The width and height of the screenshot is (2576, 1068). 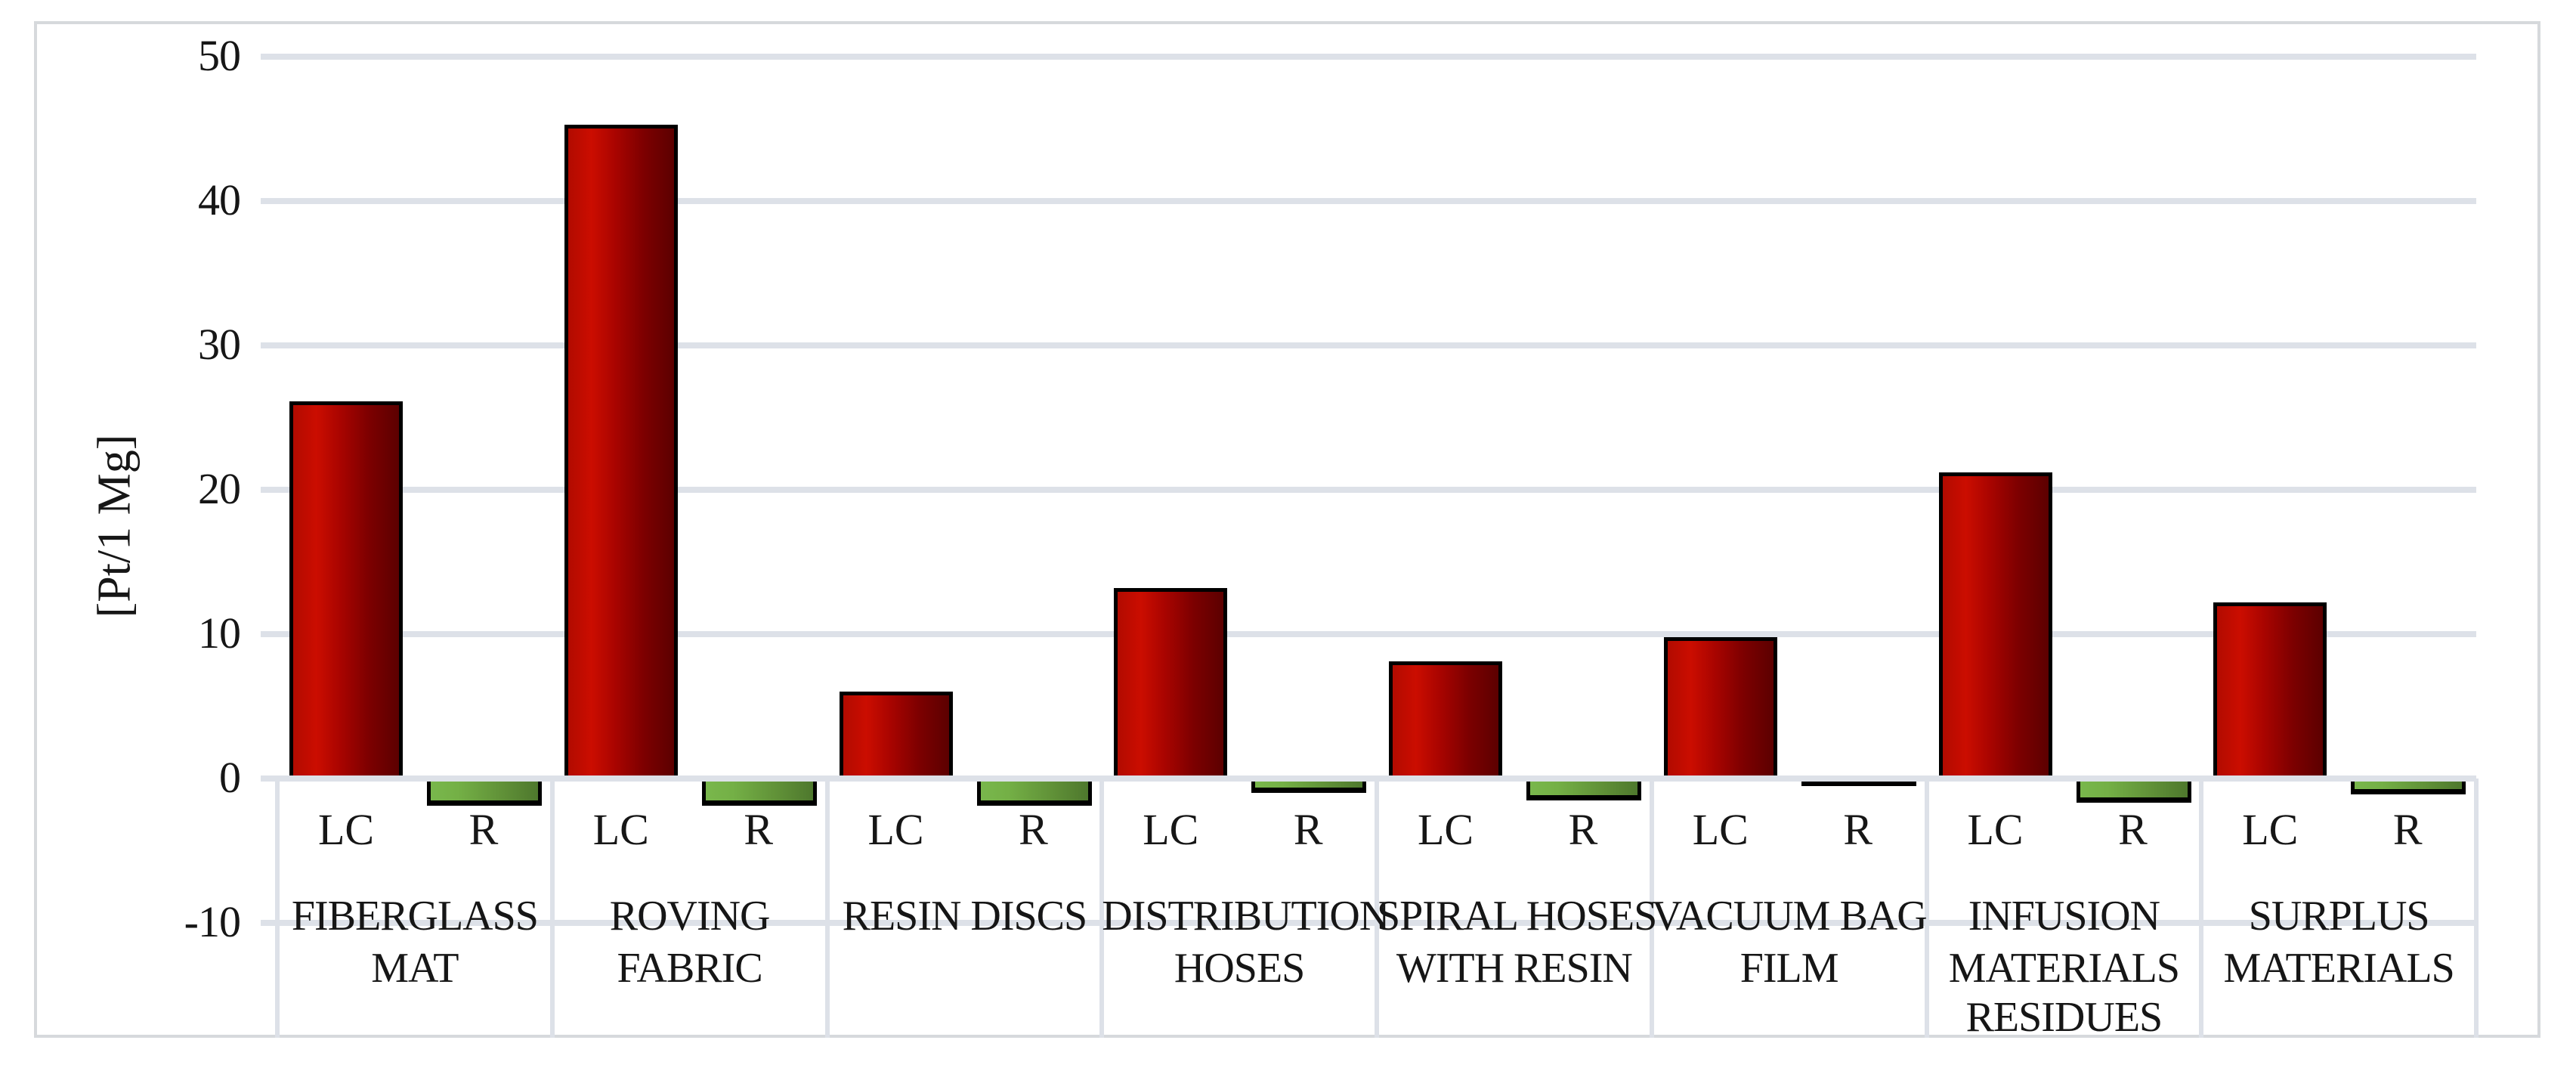 I want to click on category-label: MAT, so click(x=415, y=969).